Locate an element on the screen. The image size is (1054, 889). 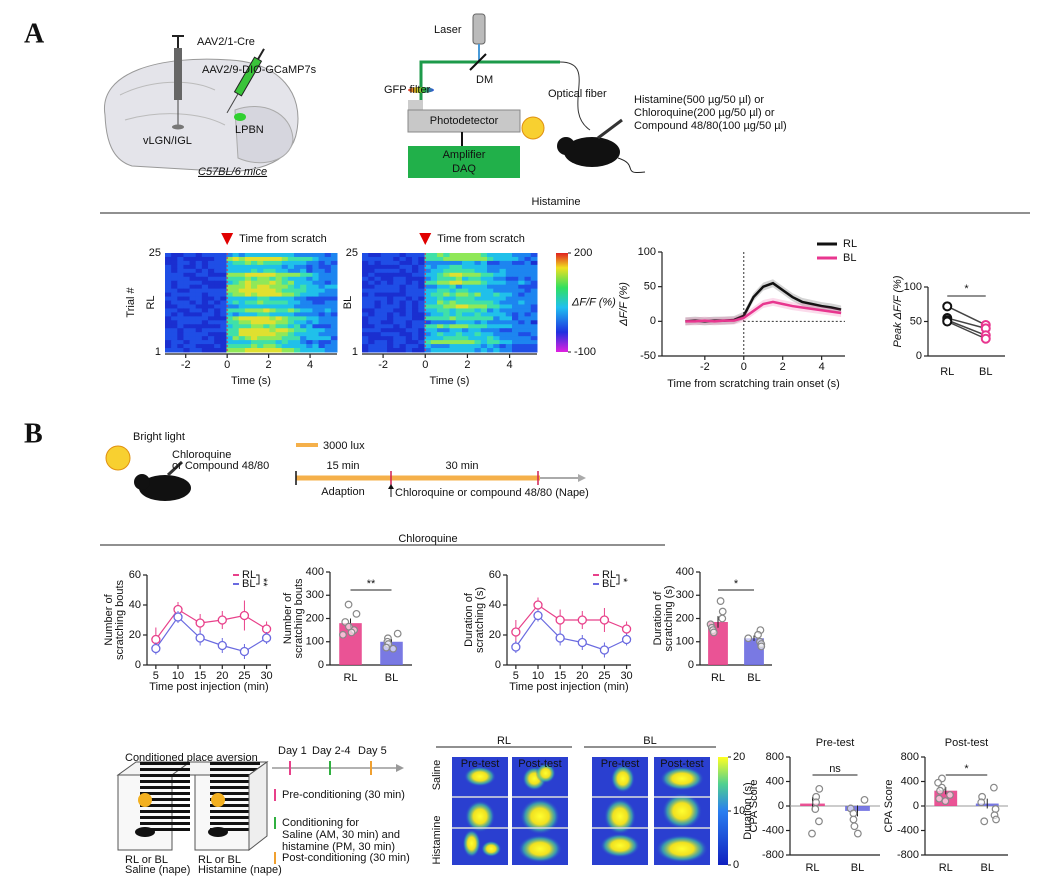
label: Conditioned place aversion is located at coordinates (191, 758).